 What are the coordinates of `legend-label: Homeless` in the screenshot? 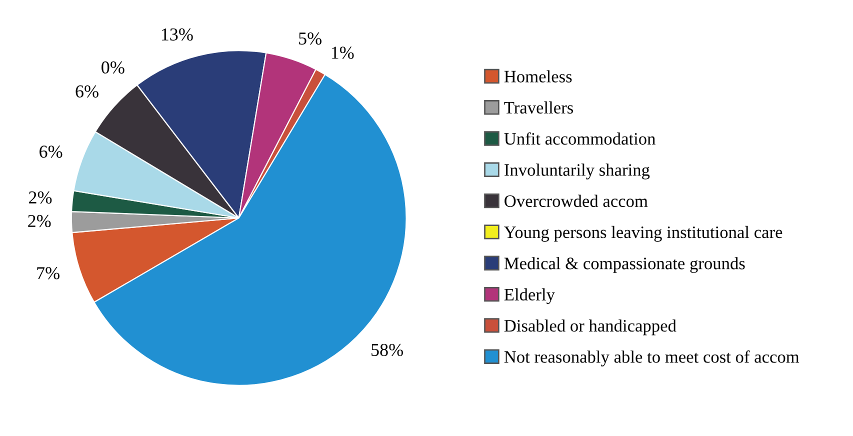 It's located at (538, 76).